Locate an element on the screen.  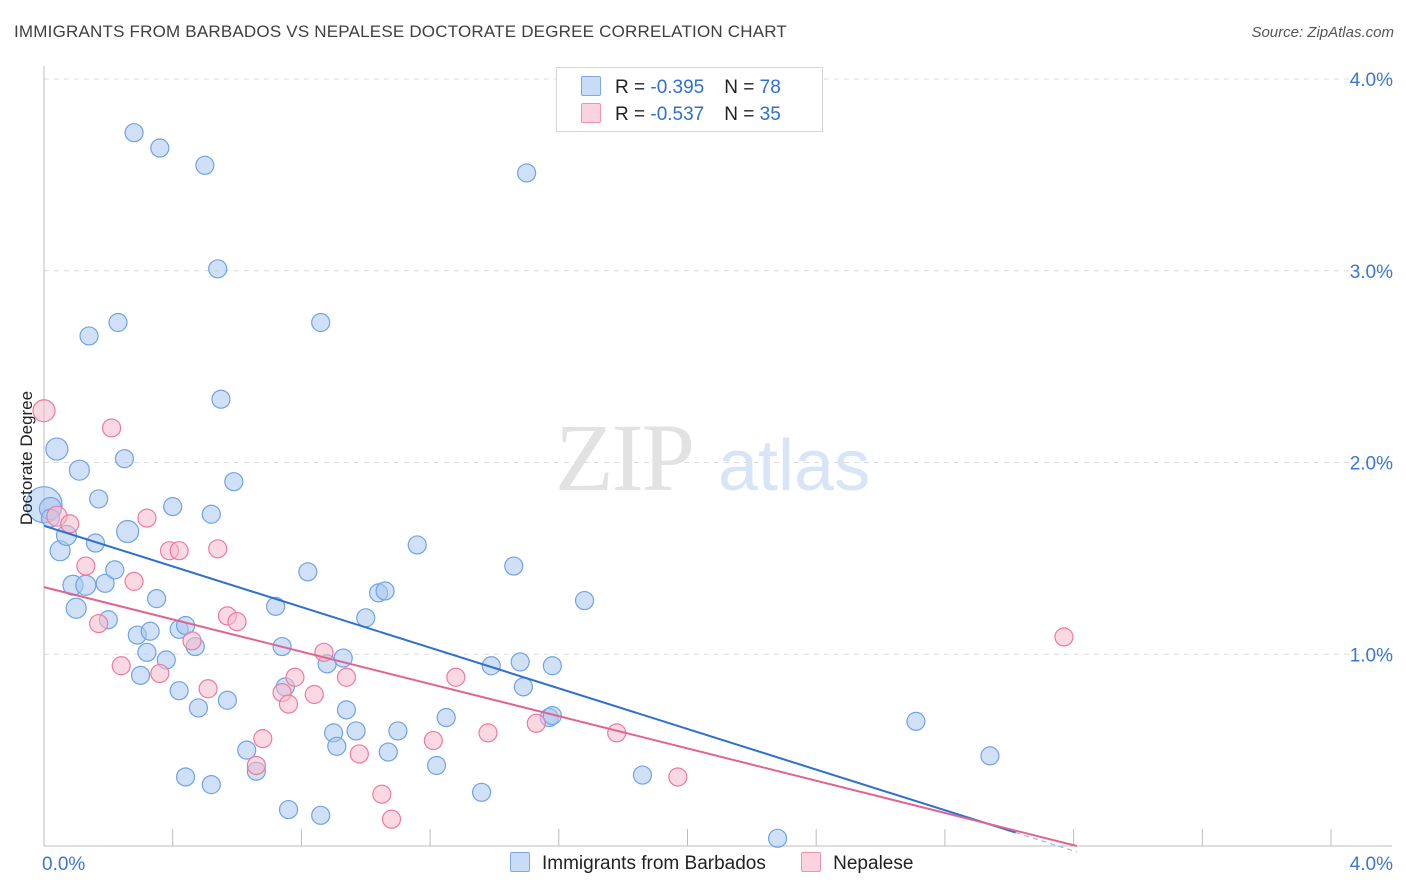
watermark: ZIP atlas is located at coordinates (712, 457).